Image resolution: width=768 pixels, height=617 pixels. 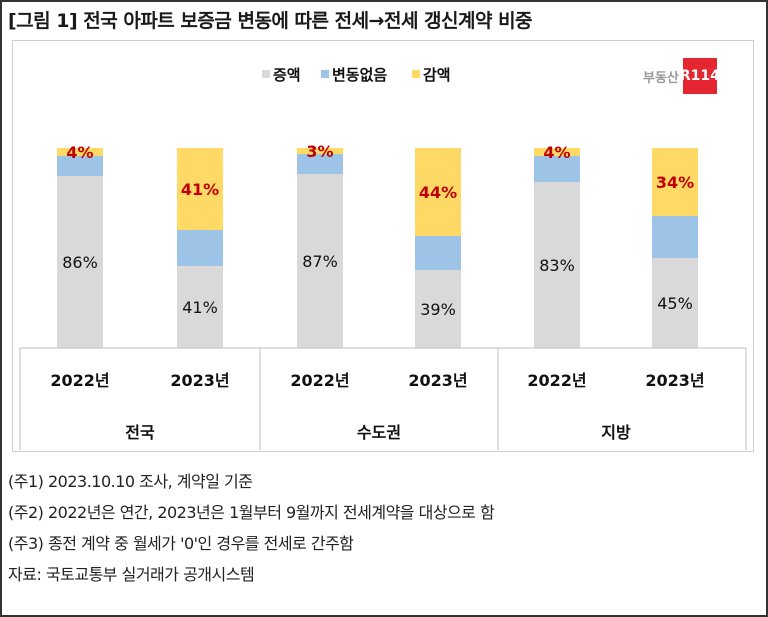 I want to click on logo: 부동산 R114, so click(x=681, y=76).